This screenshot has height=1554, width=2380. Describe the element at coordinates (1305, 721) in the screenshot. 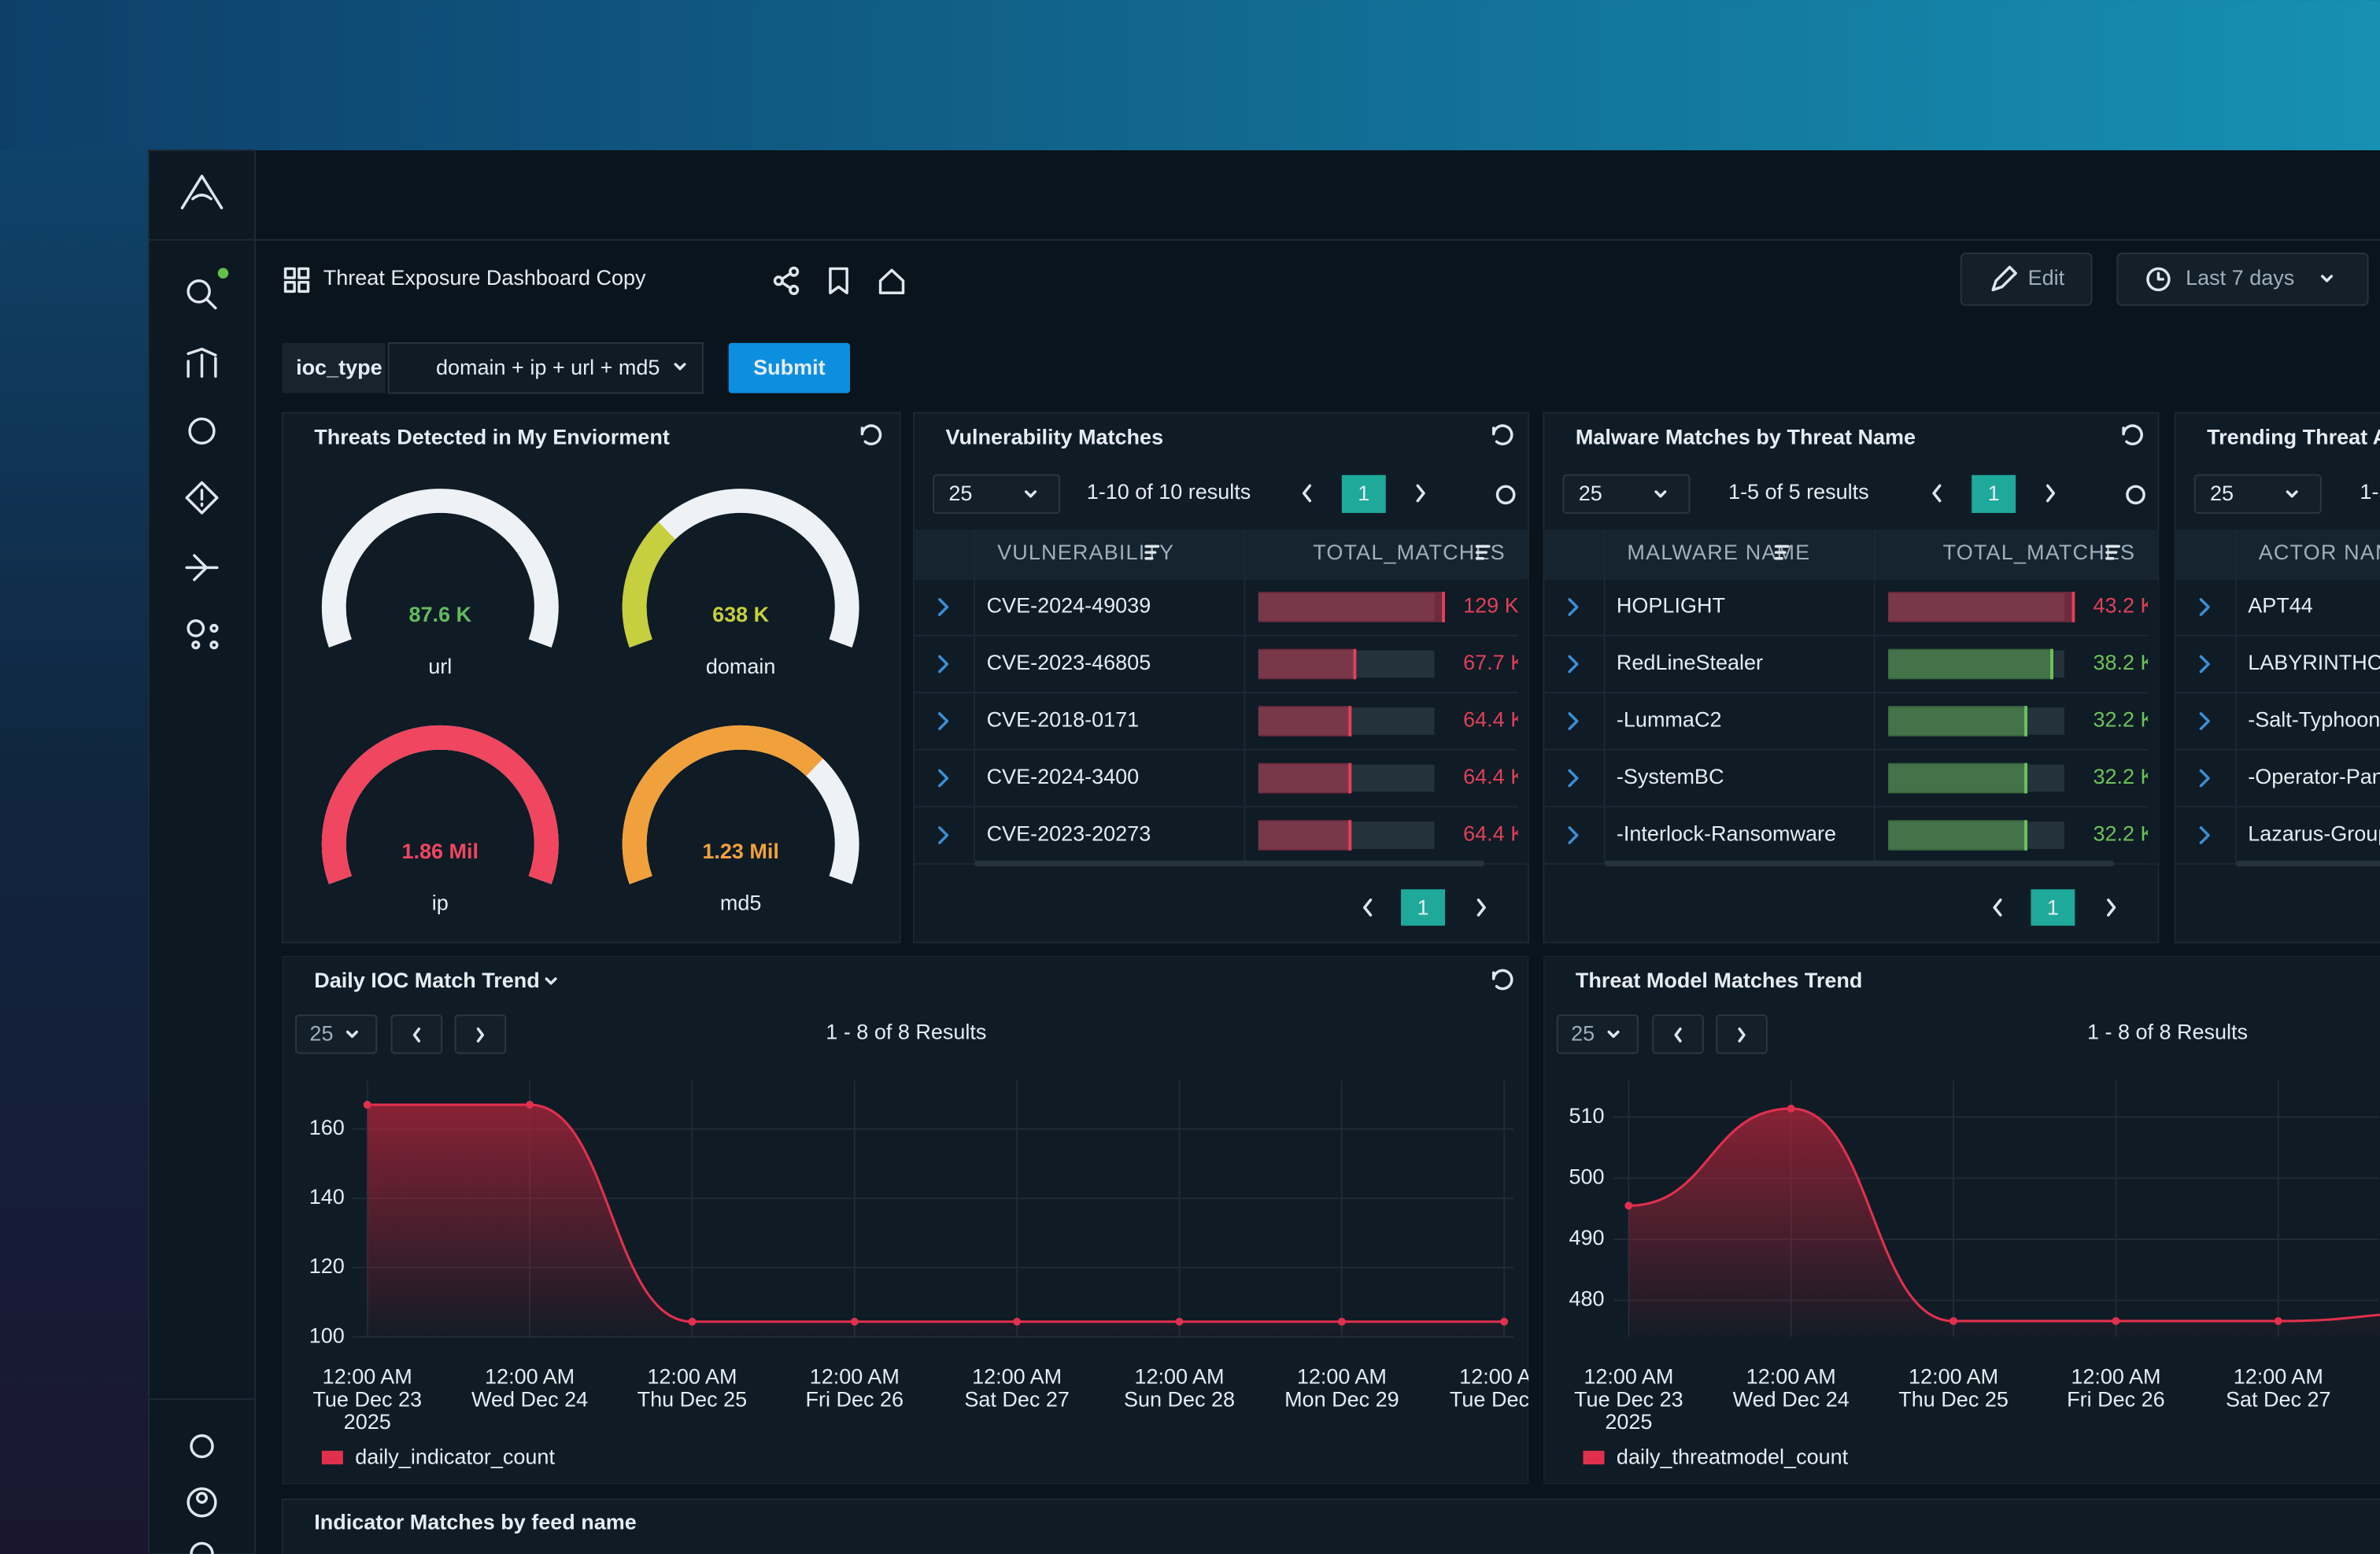

I see `bar` at that location.